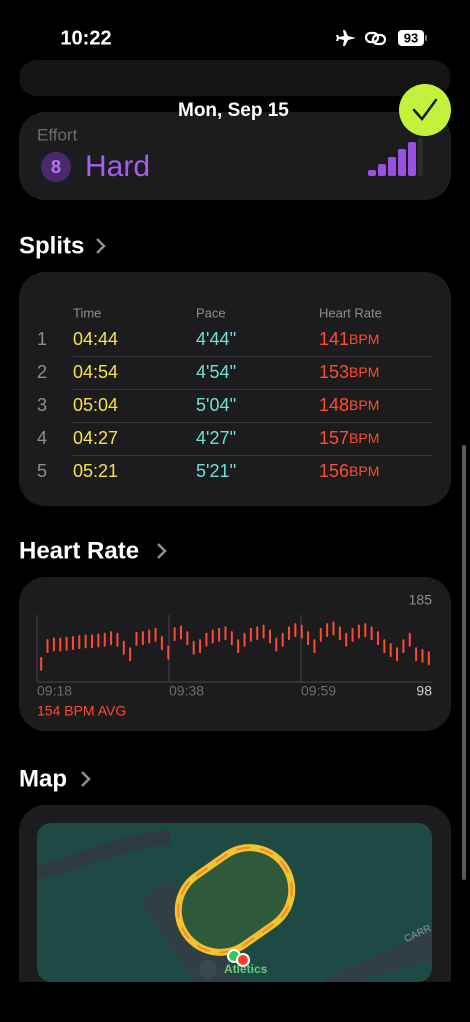  Describe the element at coordinates (464, 662) in the screenshot. I see `scrollbar` at that location.